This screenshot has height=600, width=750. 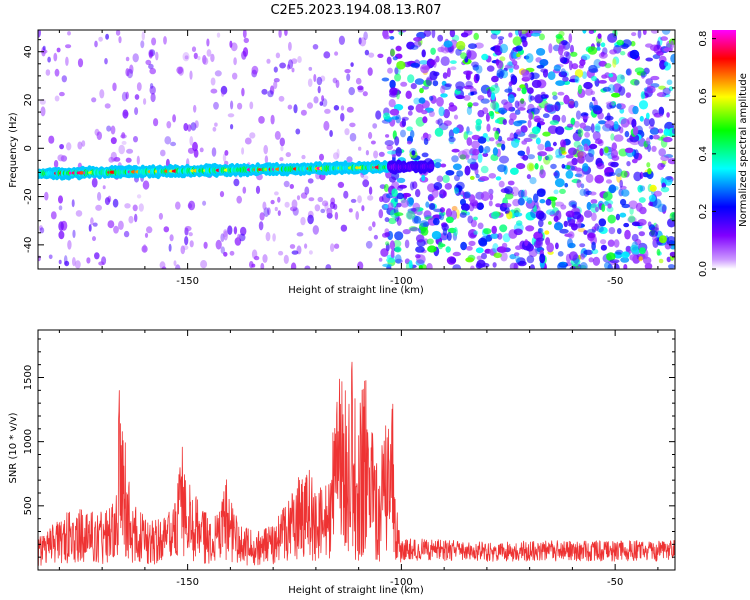 I want to click on colorbar-label: Normalized spectral amplitude, so click(x=743, y=150).